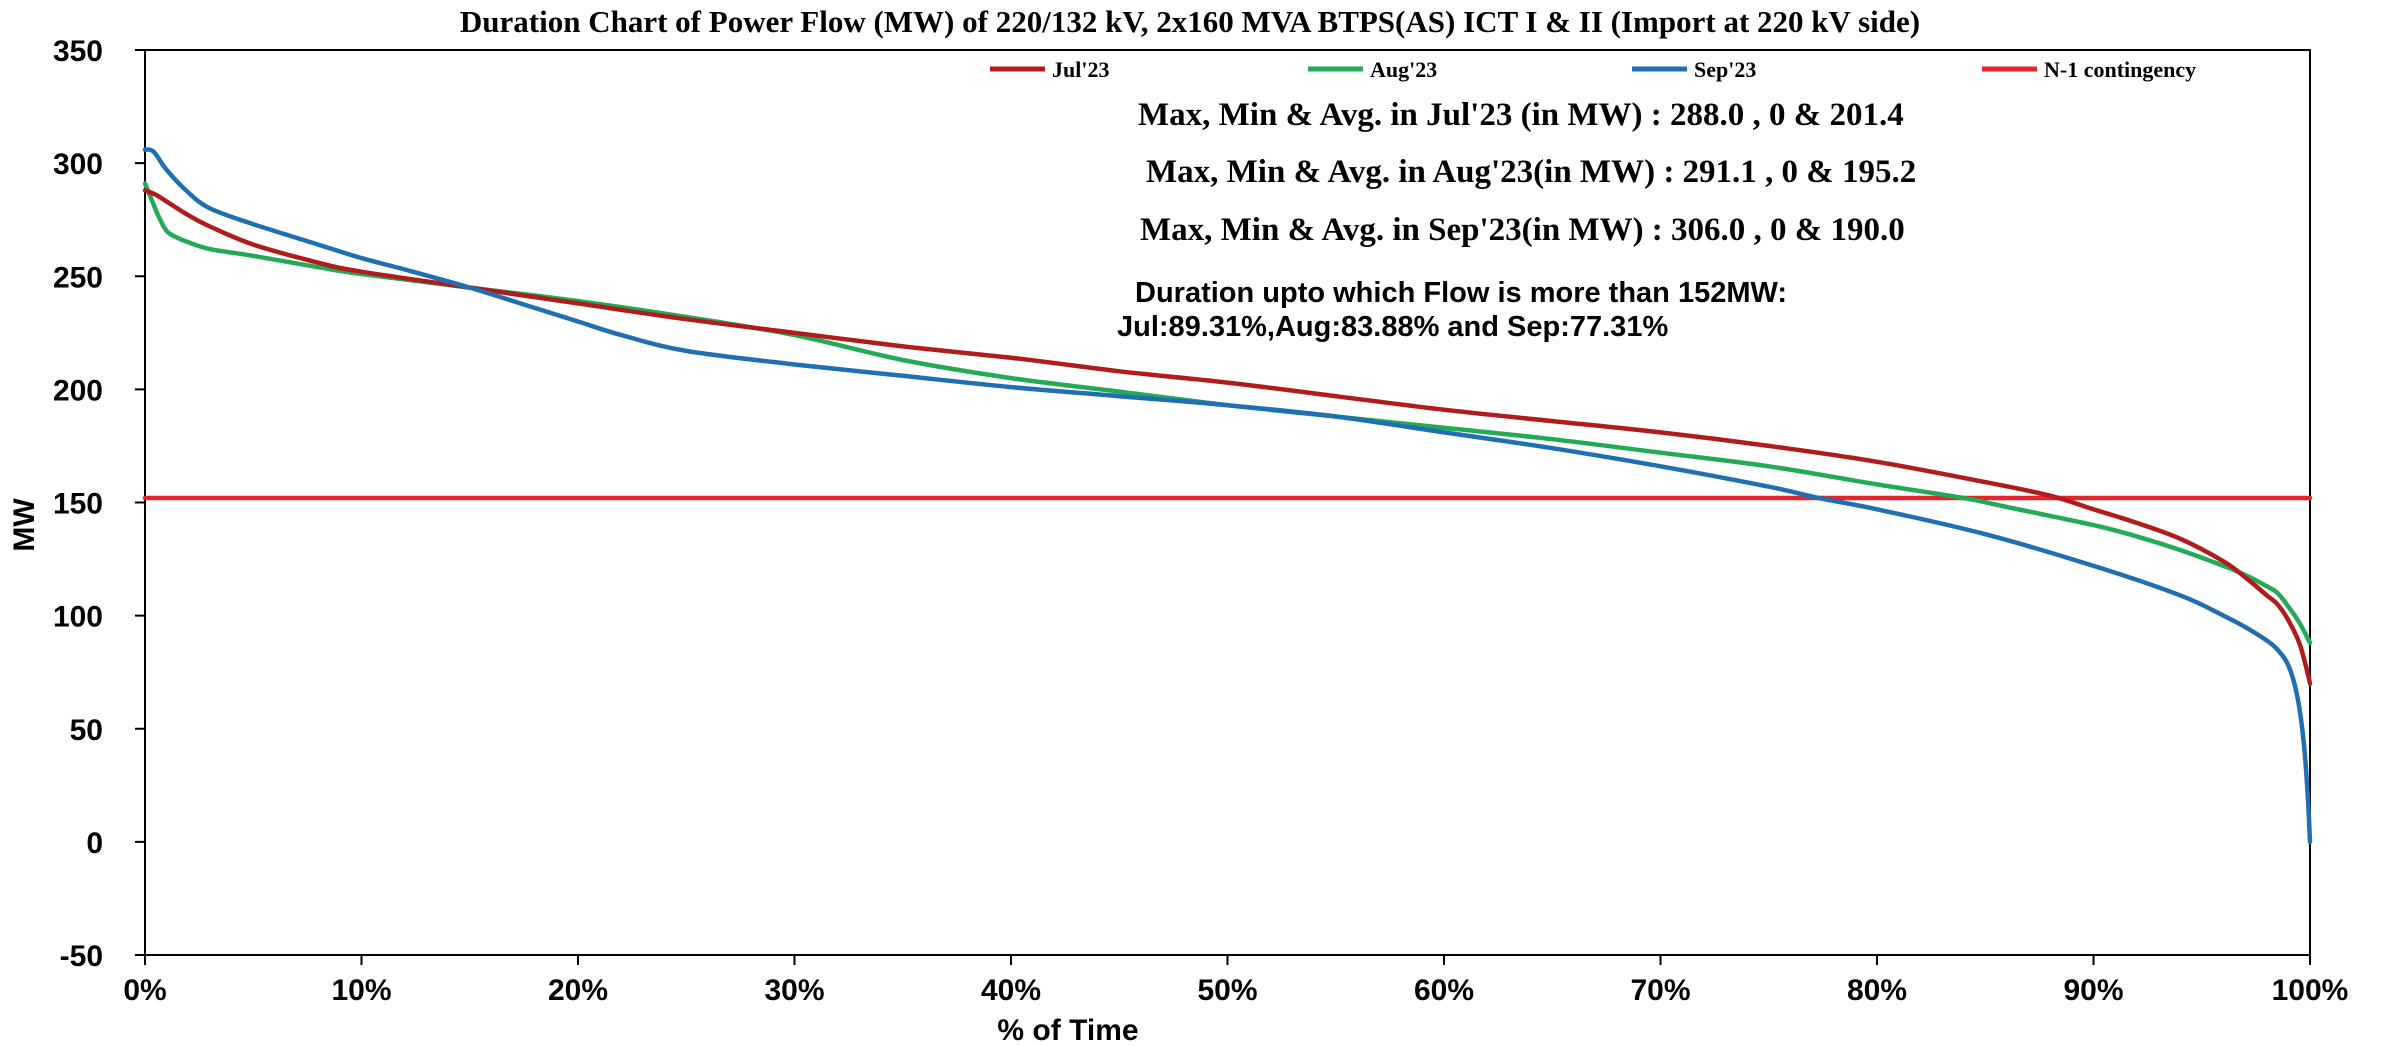 This screenshot has width=2382, height=1046. Describe the element at coordinates (2093, 990) in the screenshot. I see `x-tick-label: 90%` at that location.